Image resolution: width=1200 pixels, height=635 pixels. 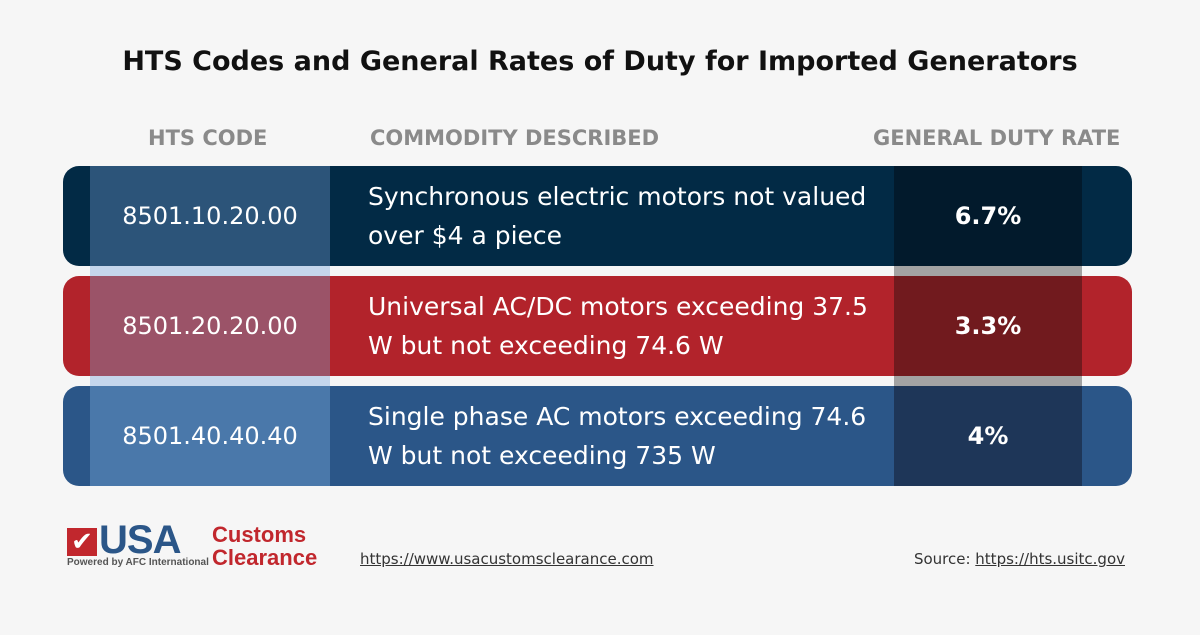 What do you see at coordinates (942, 559) in the screenshot?
I see `source-label: Source:` at bounding box center [942, 559].